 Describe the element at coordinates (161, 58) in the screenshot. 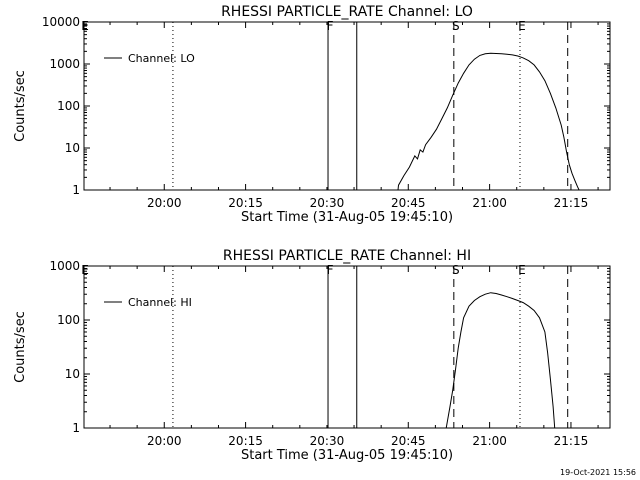

I see `legend-label: Channel: LO` at that location.